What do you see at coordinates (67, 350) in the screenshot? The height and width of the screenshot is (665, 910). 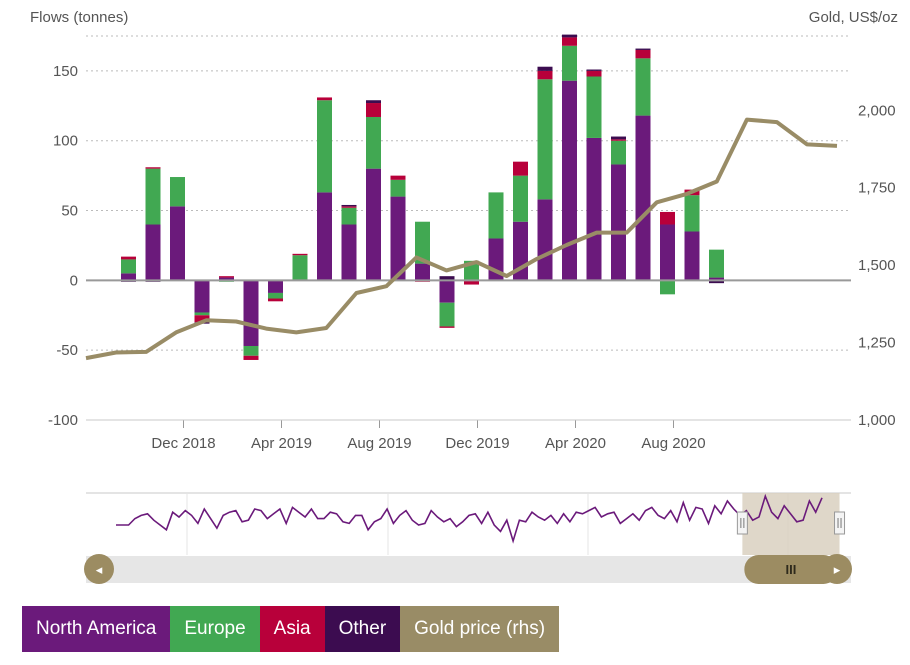 I see `left-tick-label: -50` at bounding box center [67, 350].